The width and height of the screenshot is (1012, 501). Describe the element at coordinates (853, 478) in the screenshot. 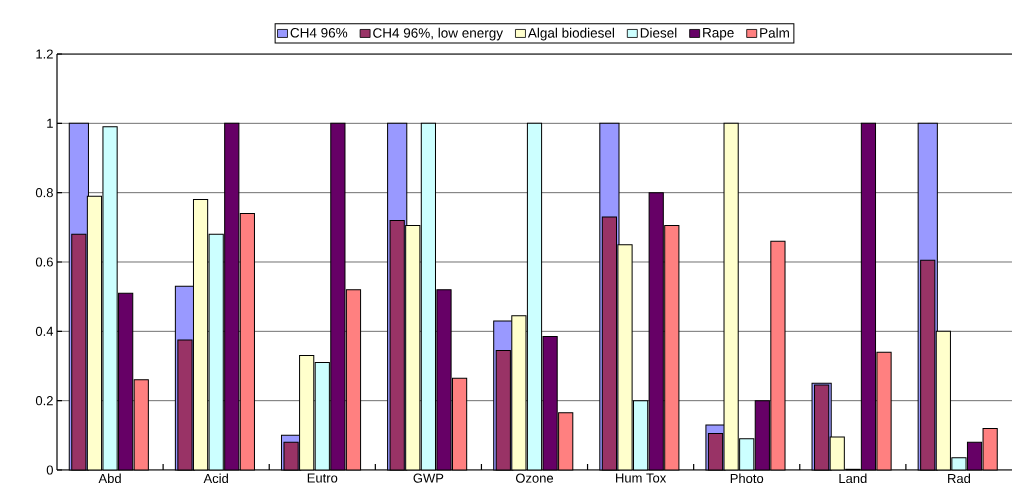

I see `x-tick-label: Land` at that location.